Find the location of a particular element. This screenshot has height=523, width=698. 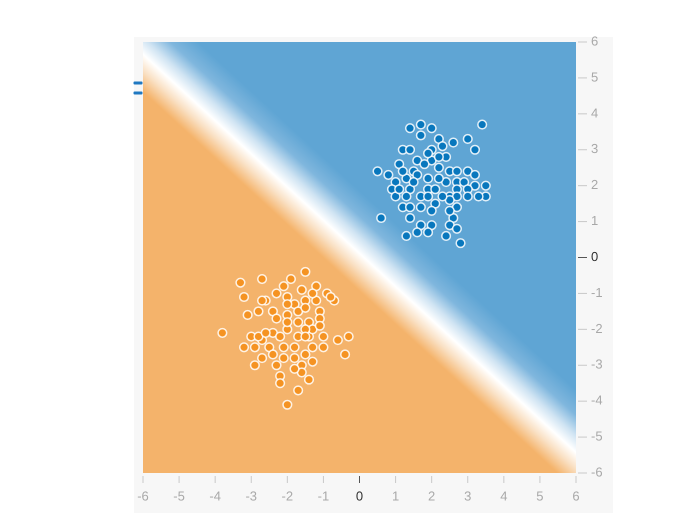

y-tick-label: -2 is located at coordinates (597, 328).